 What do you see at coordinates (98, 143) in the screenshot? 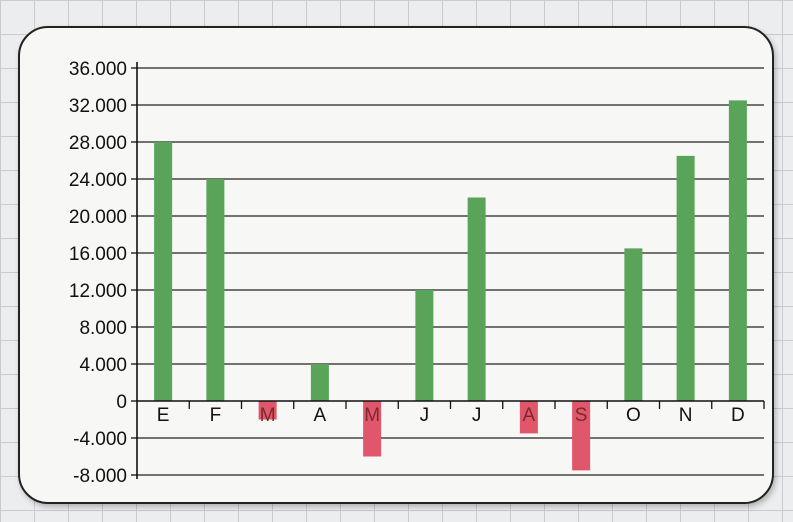
I see `y-tick-label: 28.000` at bounding box center [98, 143].